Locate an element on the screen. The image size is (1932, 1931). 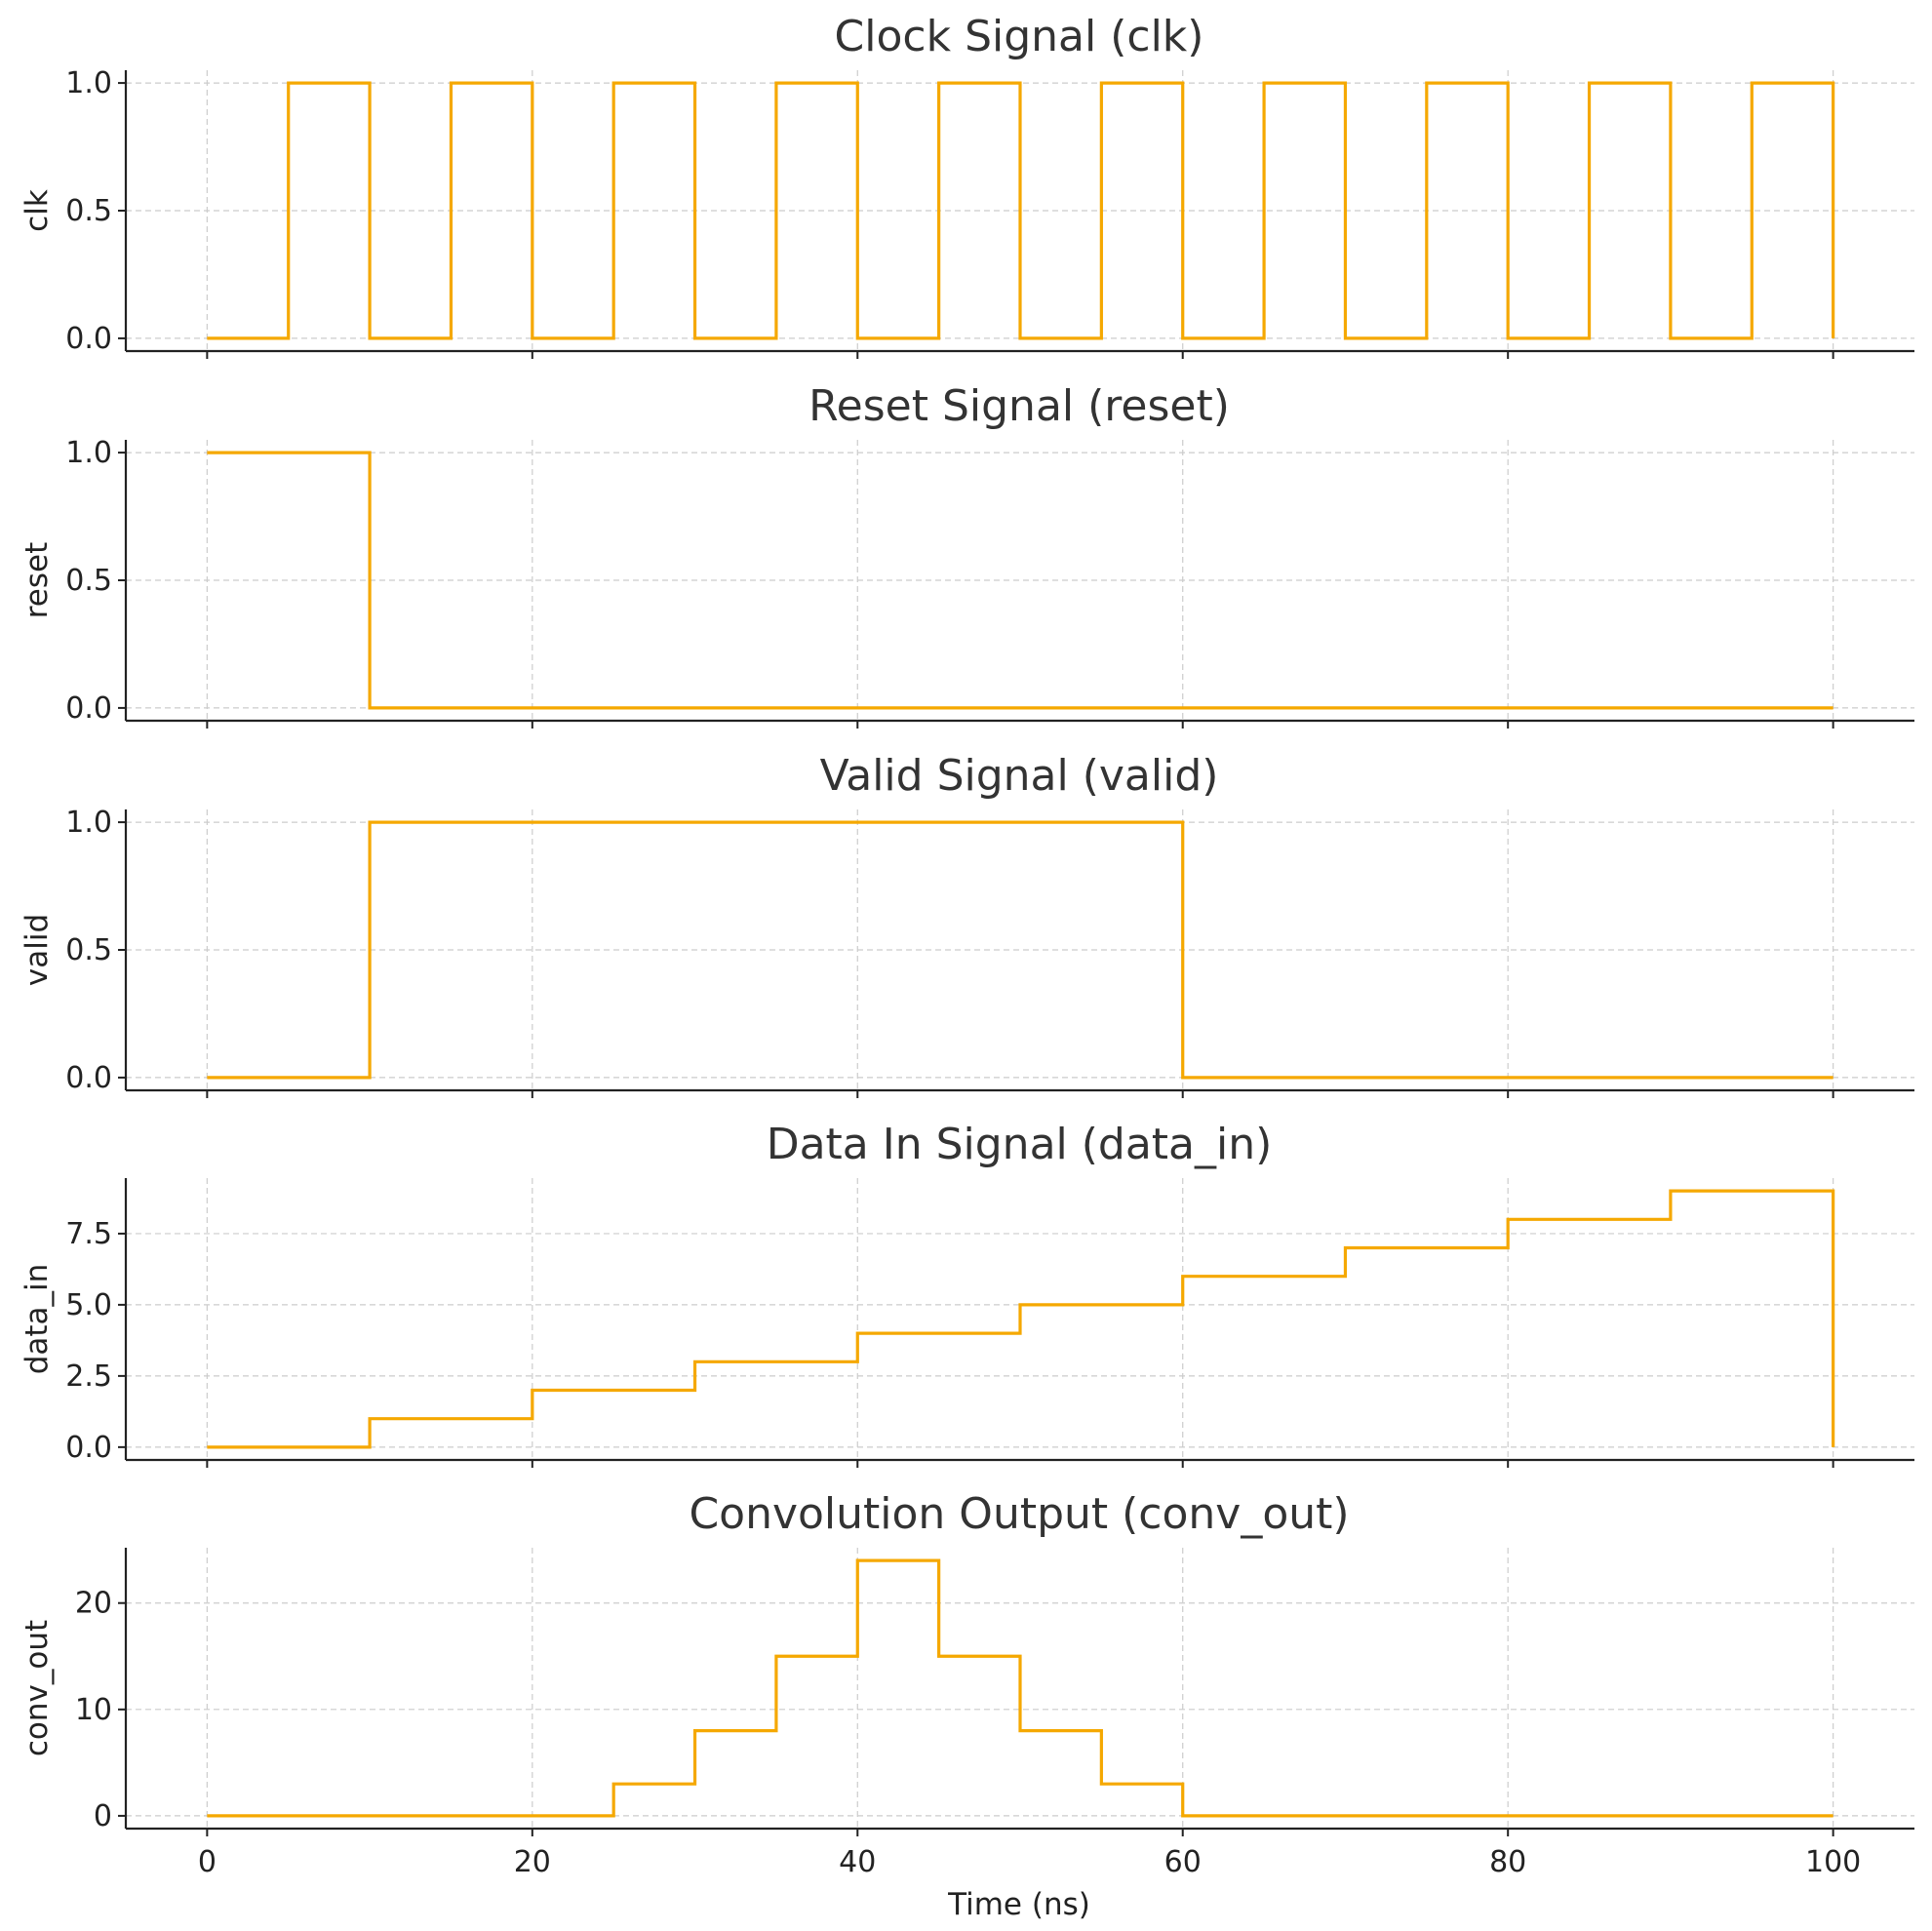
y-axis-label: valid is located at coordinates (37, 950).